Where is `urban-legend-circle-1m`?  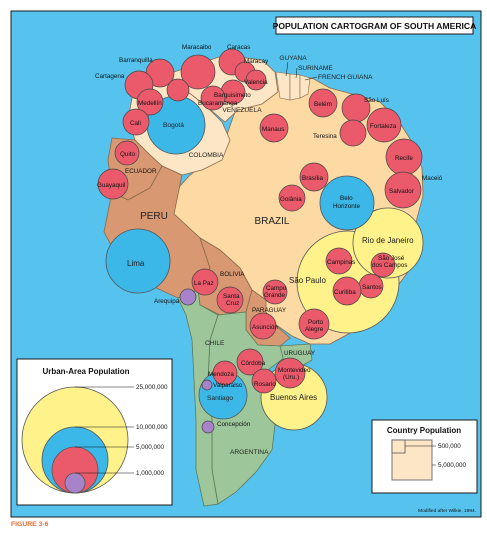
urban-legend-circle-1m is located at coordinates (75, 483).